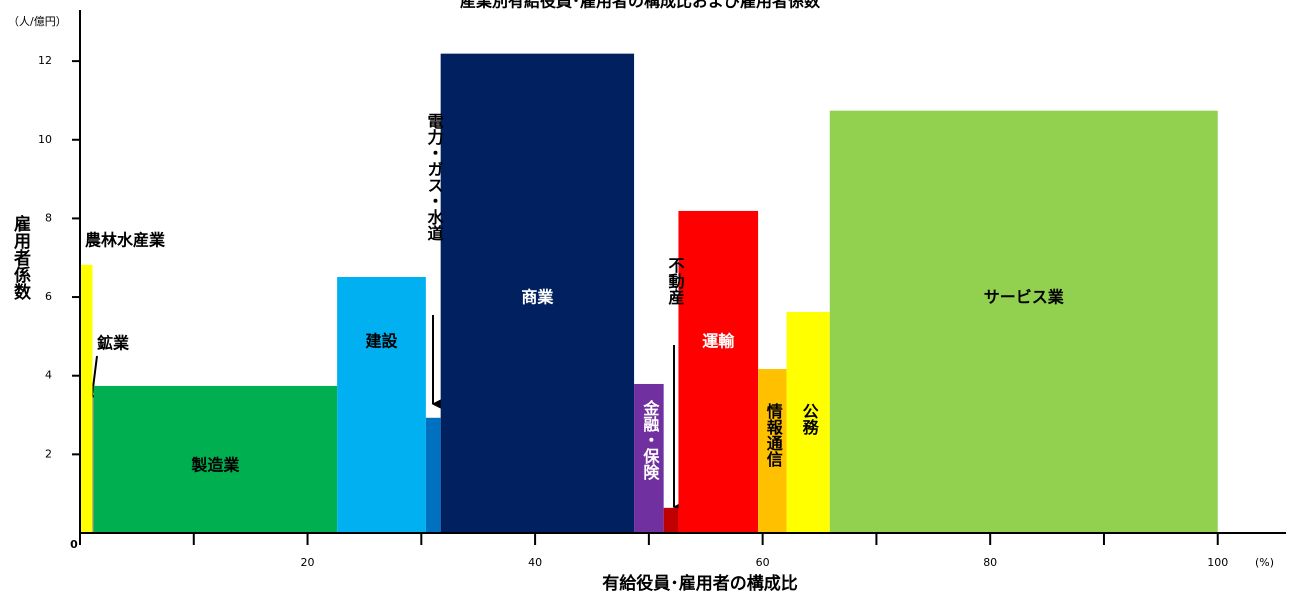  I want to click on bar-label: 公務, so click(809, 419).